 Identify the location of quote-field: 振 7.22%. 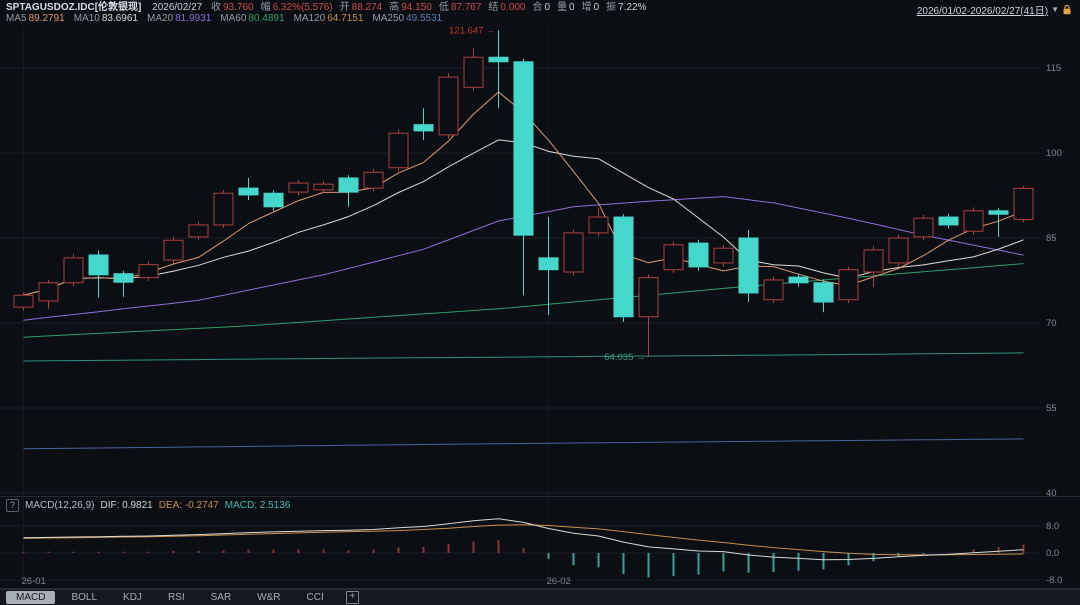
(626, 7).